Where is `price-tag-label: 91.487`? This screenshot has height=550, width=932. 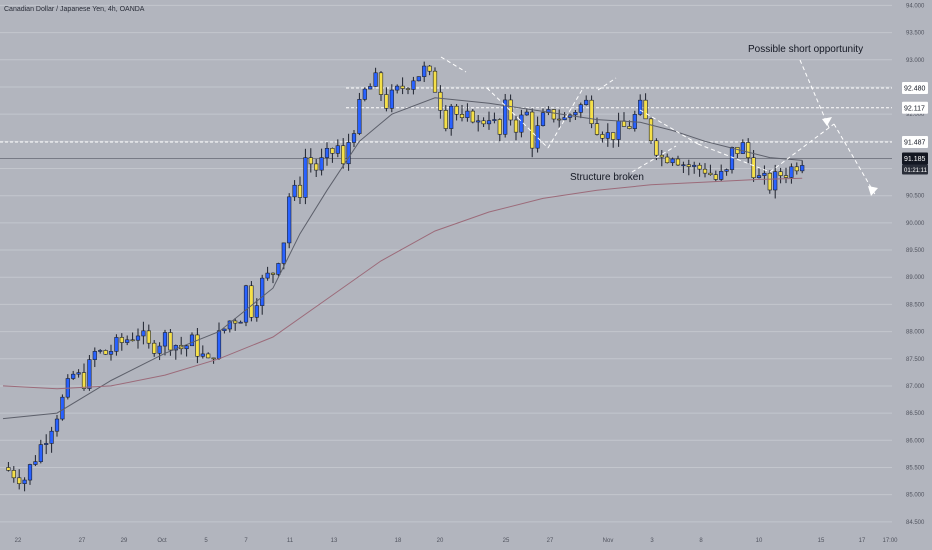 price-tag-label: 91.487 is located at coordinates (915, 143).